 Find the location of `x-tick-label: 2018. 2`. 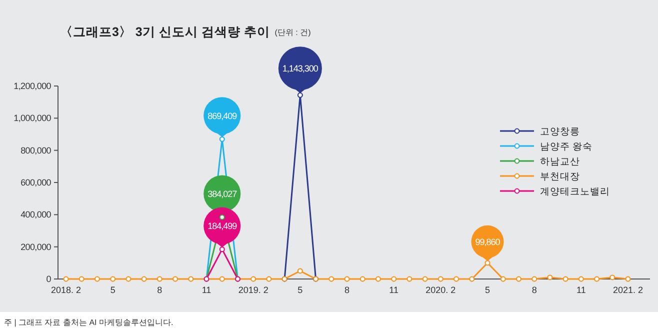

x-tick-label: 2018. 2 is located at coordinates (66, 290).